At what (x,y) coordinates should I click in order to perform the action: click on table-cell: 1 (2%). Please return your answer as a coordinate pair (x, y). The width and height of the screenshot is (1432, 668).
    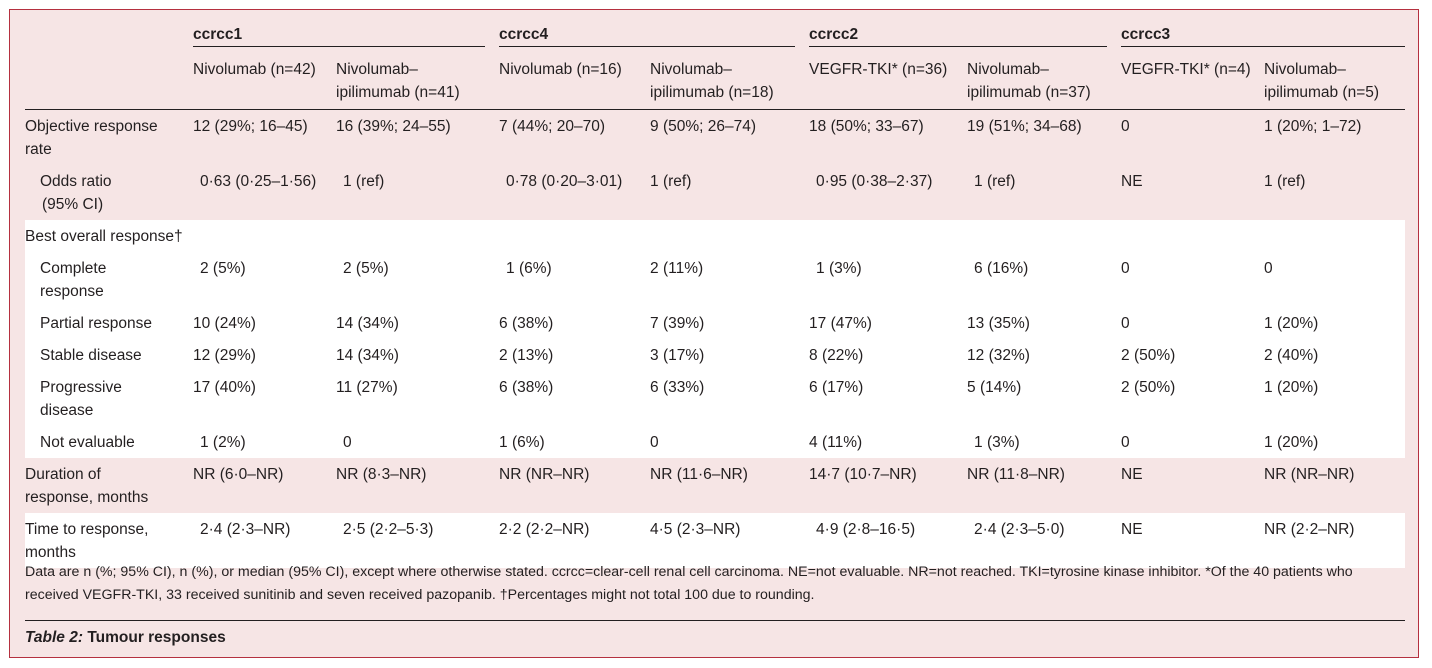
    Looking at the image, I should click on (223, 442).